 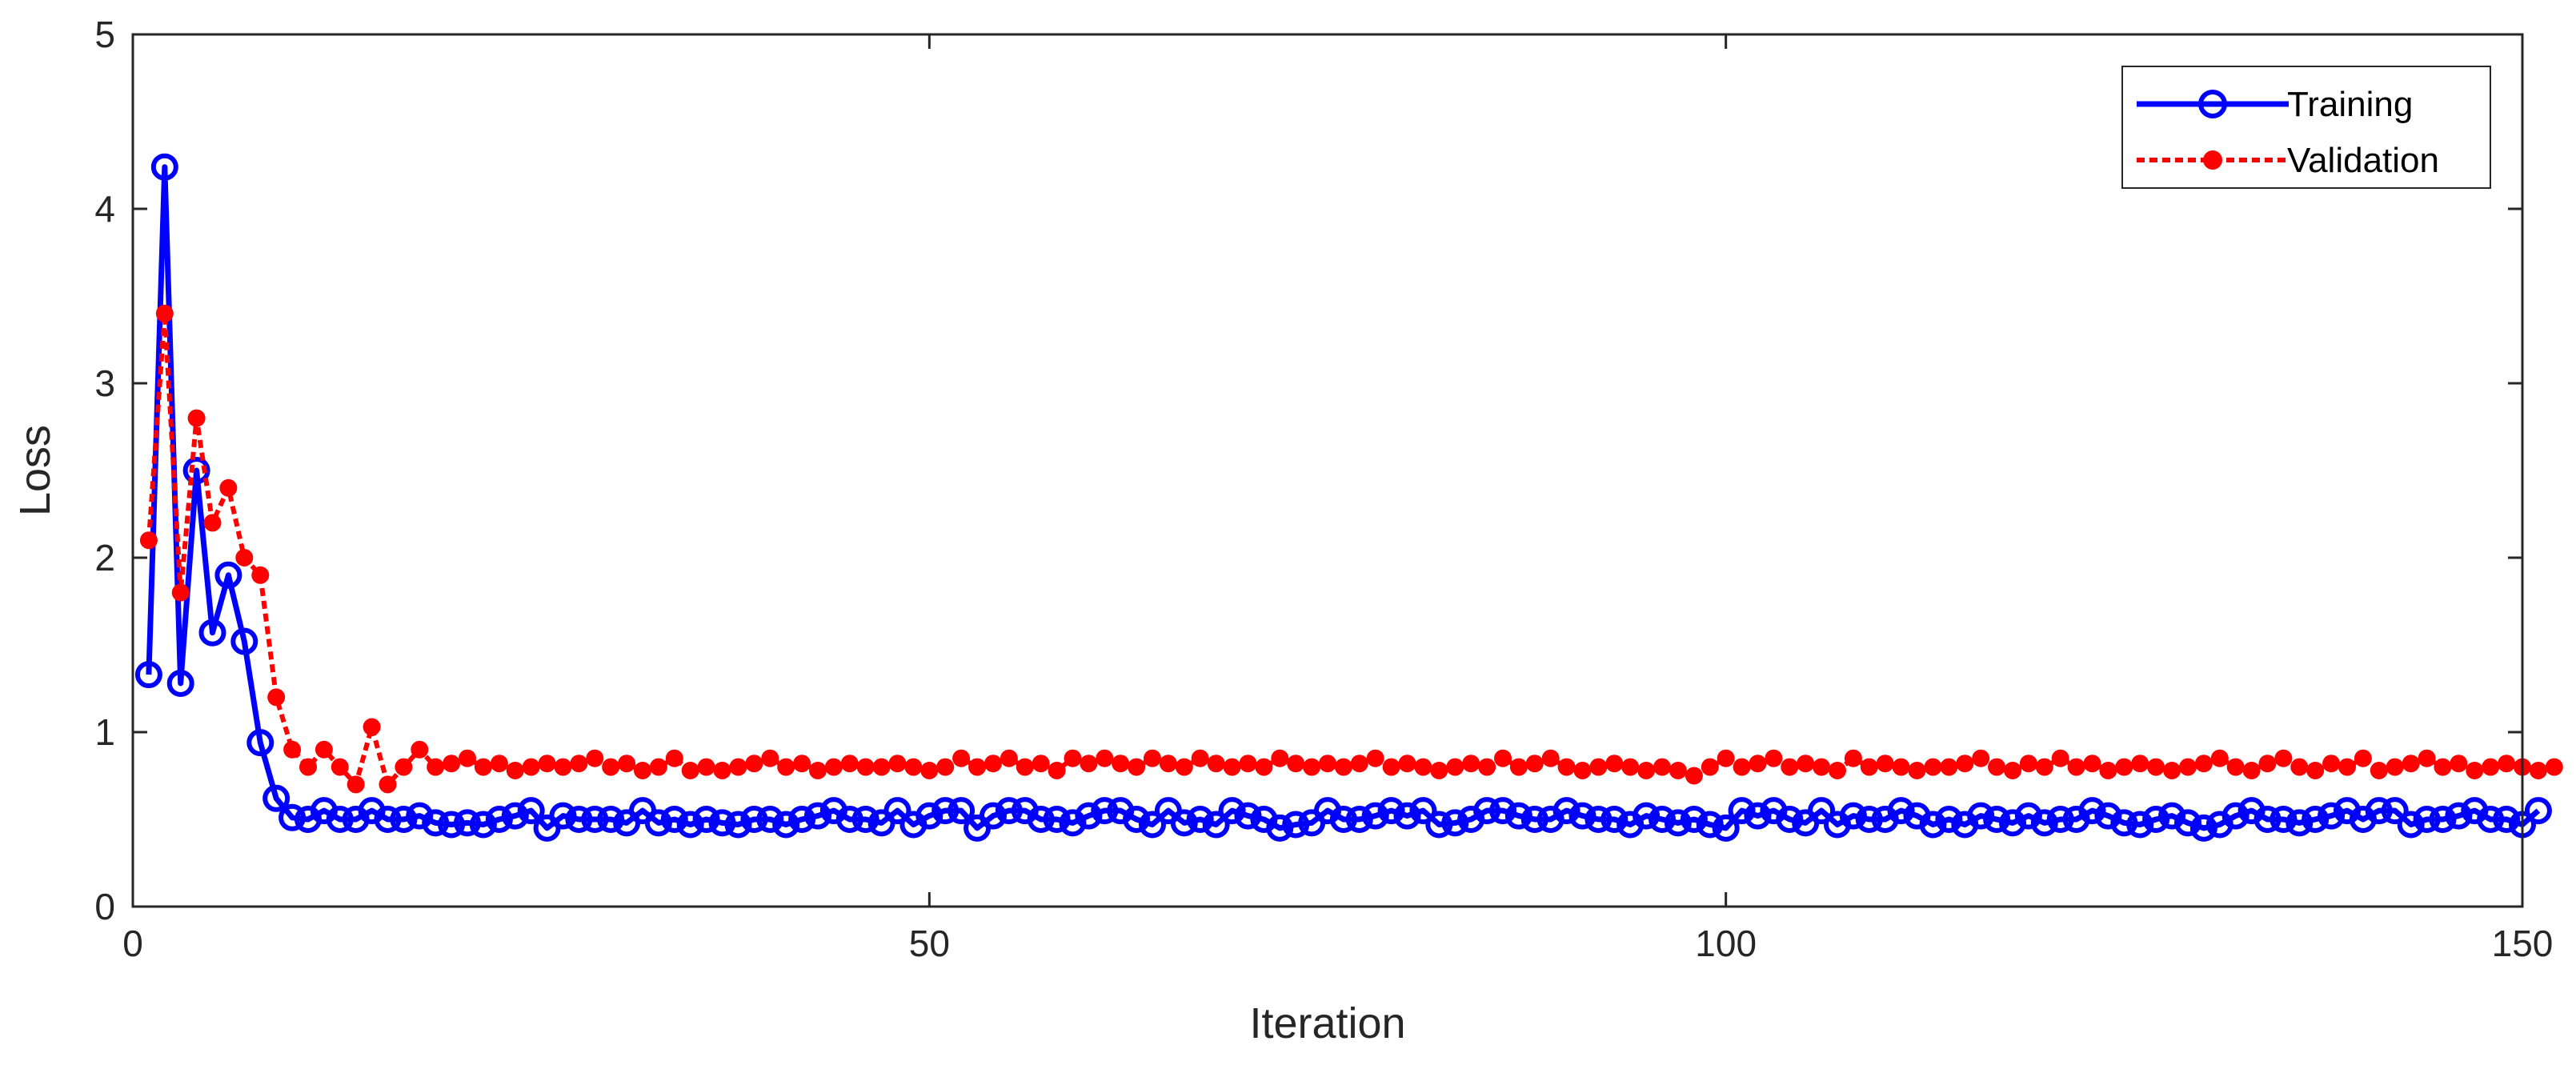 I want to click on y-tick-label: 0, so click(x=104, y=906).